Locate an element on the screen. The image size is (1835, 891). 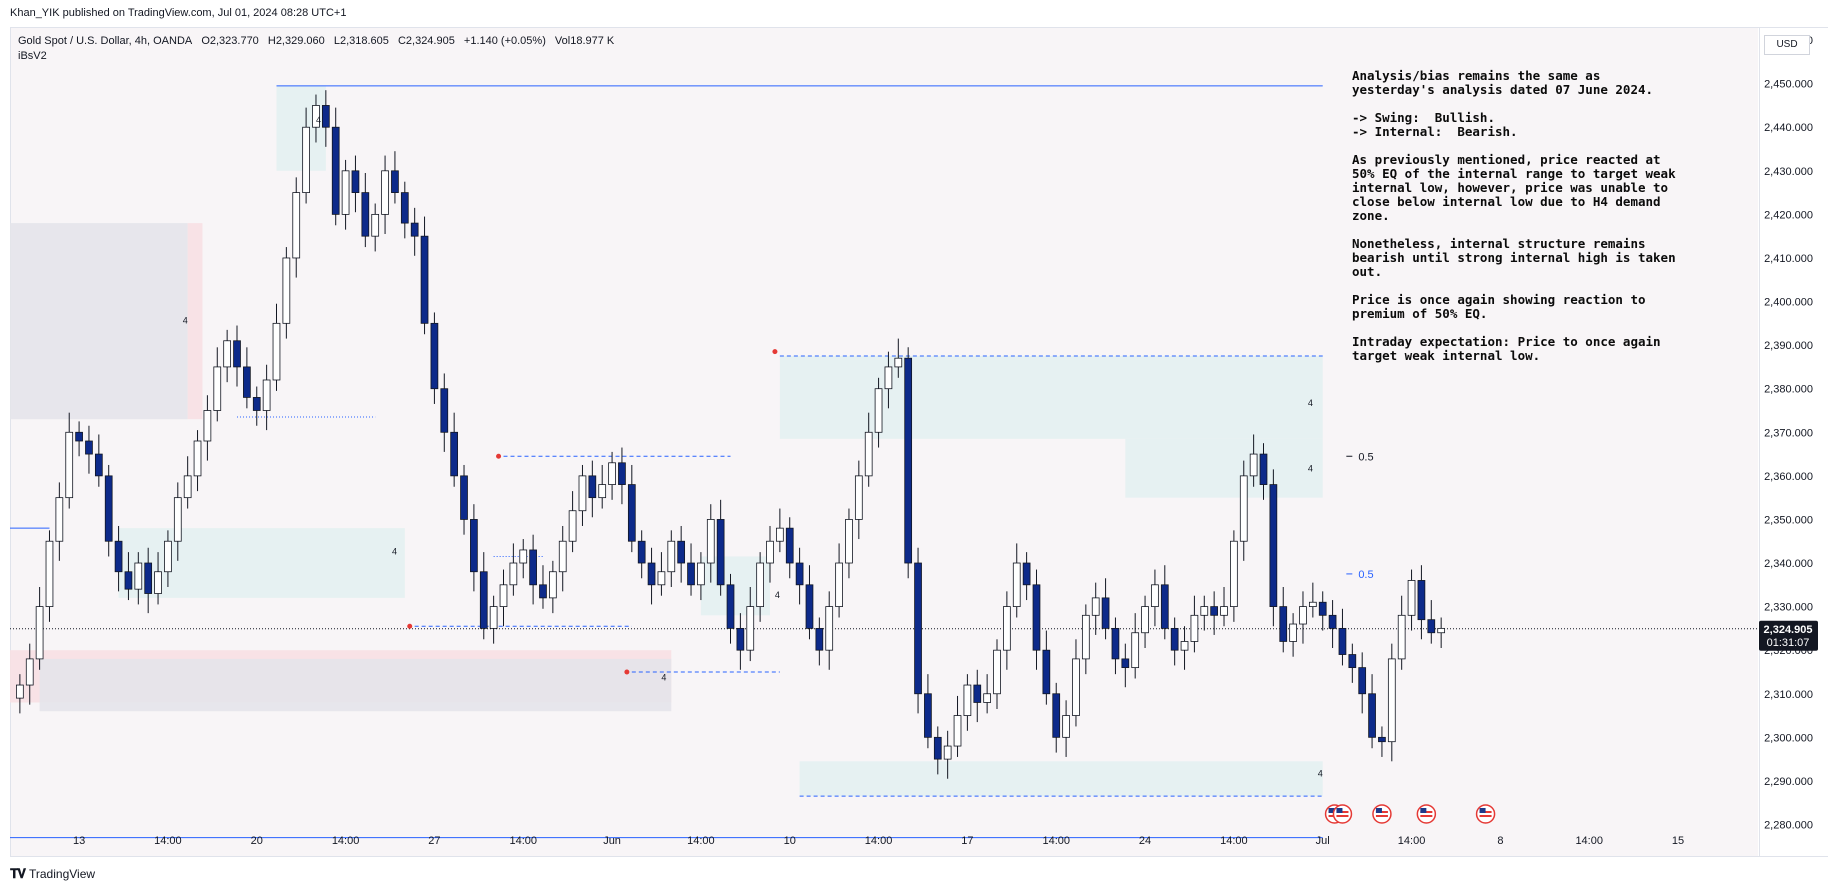
price-tick-label: 2,290.000 is located at coordinates (1788, 782).